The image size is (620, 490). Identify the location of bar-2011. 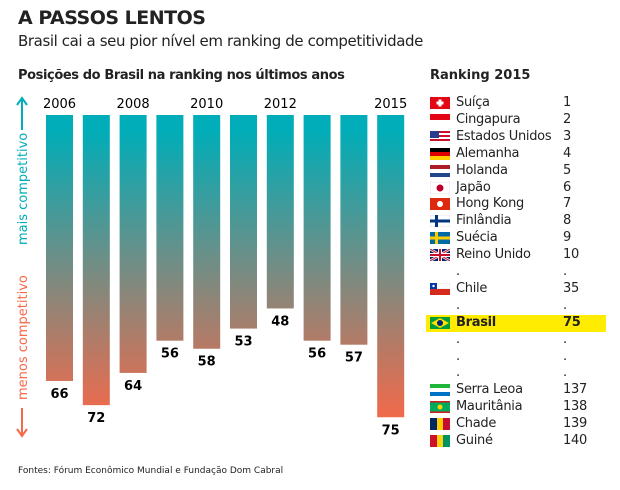
(243, 222).